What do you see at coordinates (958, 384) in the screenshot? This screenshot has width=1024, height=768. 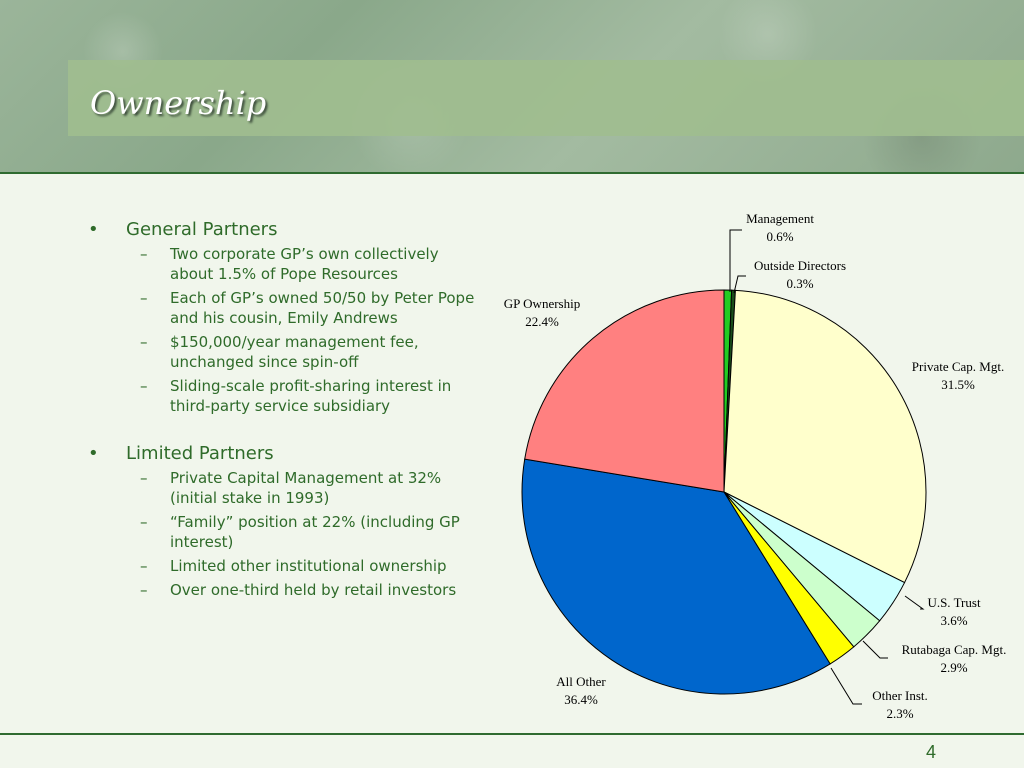 I see `slice-value-label: 31.5%` at bounding box center [958, 384].